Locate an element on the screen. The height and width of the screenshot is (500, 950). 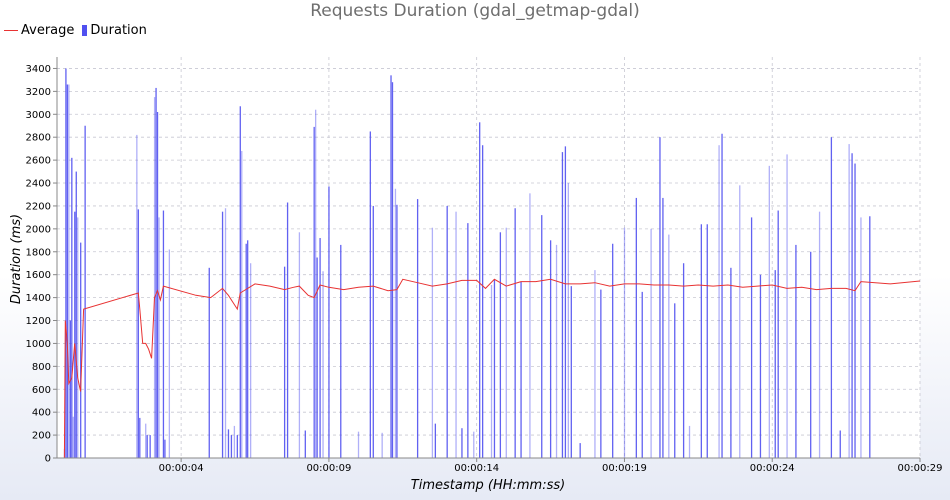
legend: Average Duration is located at coordinates (77, 30).